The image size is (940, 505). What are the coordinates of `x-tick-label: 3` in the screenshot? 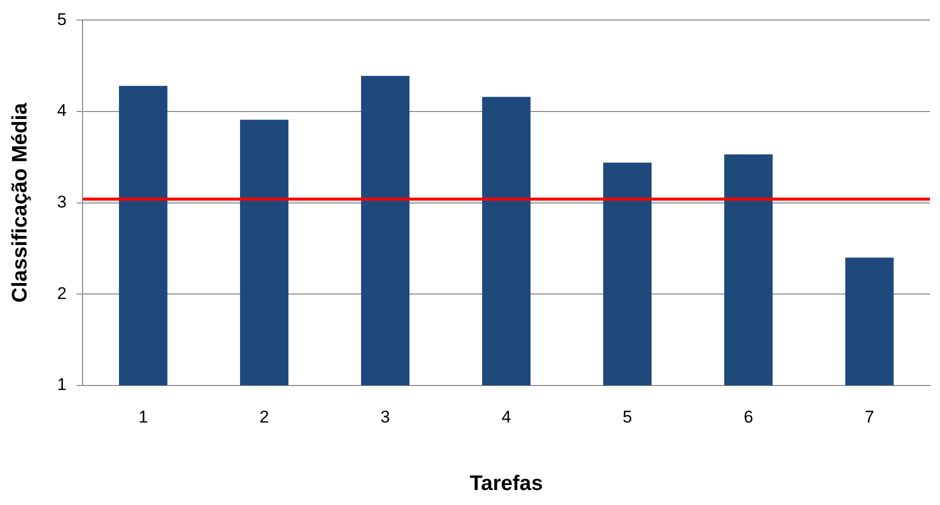 It's located at (385, 416).